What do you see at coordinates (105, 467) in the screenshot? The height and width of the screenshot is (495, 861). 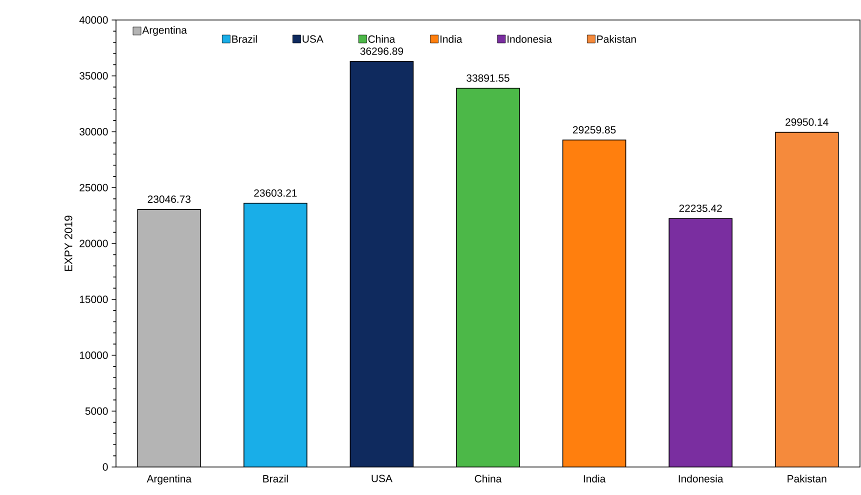 I see `y-tick-label: 0` at bounding box center [105, 467].